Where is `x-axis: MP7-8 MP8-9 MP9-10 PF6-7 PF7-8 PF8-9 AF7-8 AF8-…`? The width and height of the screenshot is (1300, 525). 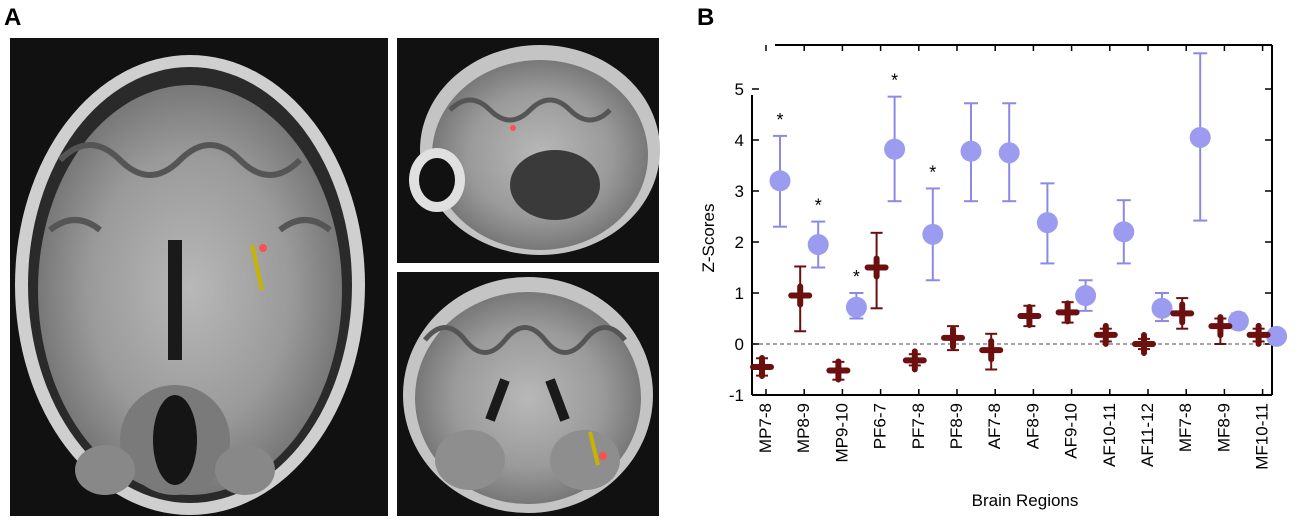 x-axis: MP7-8 MP8-9 MP9-10 PF6-7 PF7-8 PF8-9 AF7-8 AF8-… is located at coordinates (1014, 436).